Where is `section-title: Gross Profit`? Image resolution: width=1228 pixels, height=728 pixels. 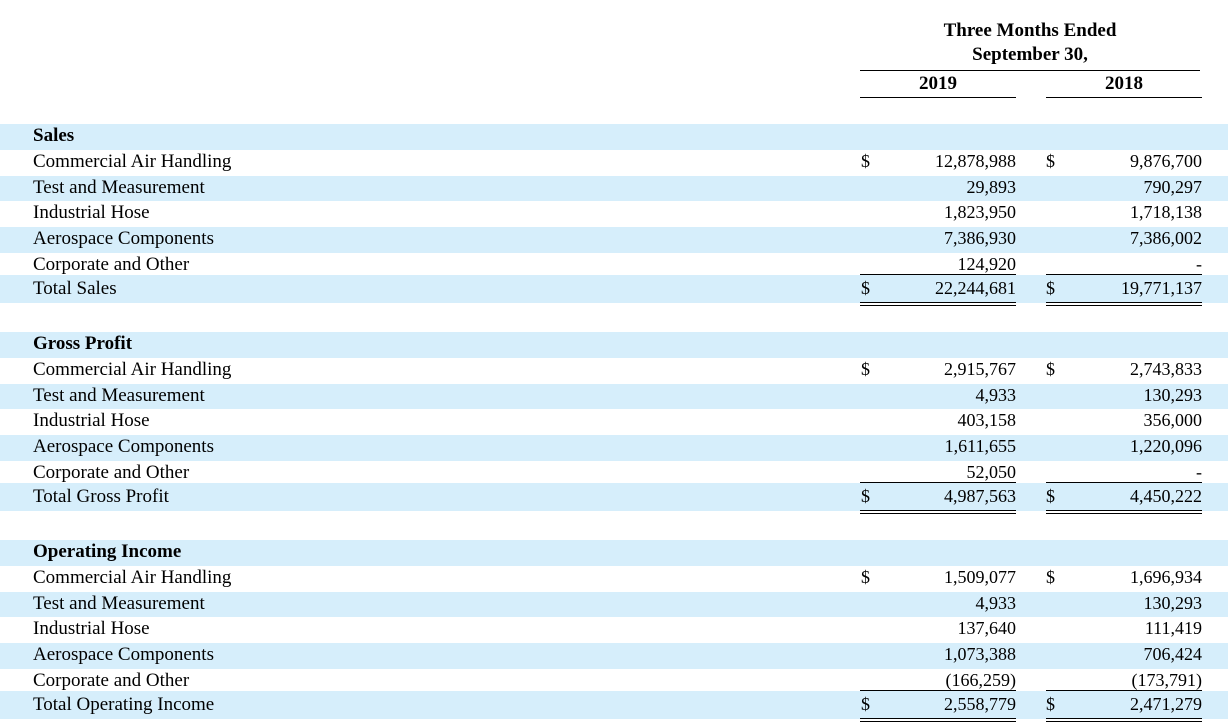 section-title: Gross Profit is located at coordinates (83, 343).